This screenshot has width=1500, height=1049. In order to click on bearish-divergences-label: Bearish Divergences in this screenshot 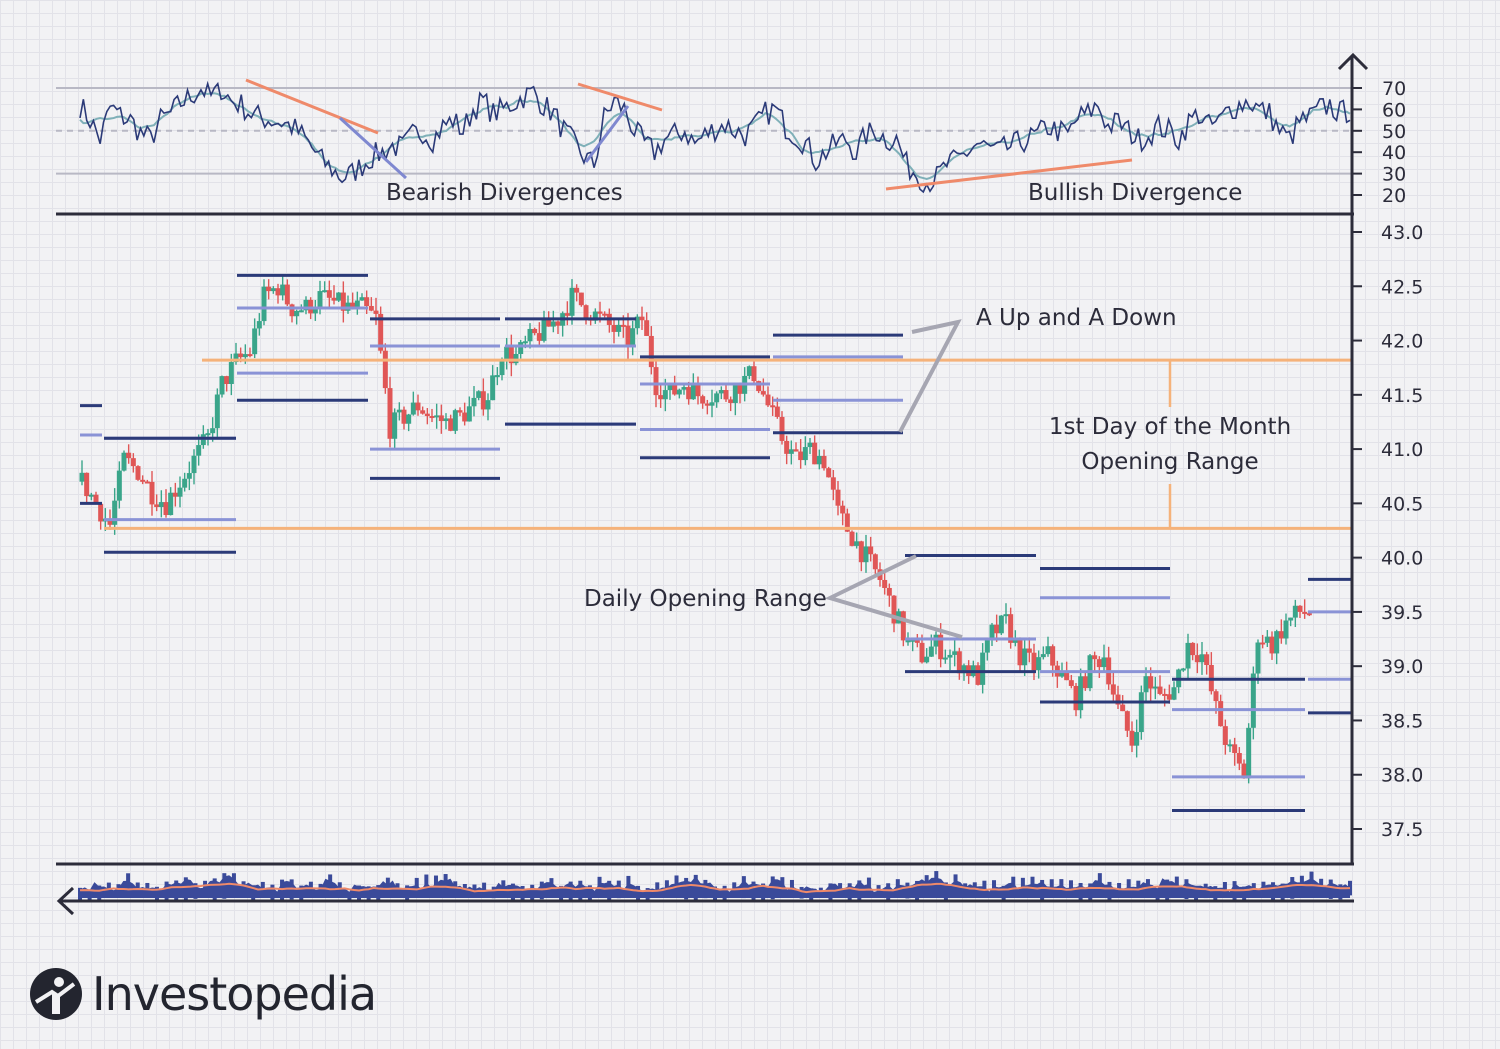, I will do `click(504, 193)`.